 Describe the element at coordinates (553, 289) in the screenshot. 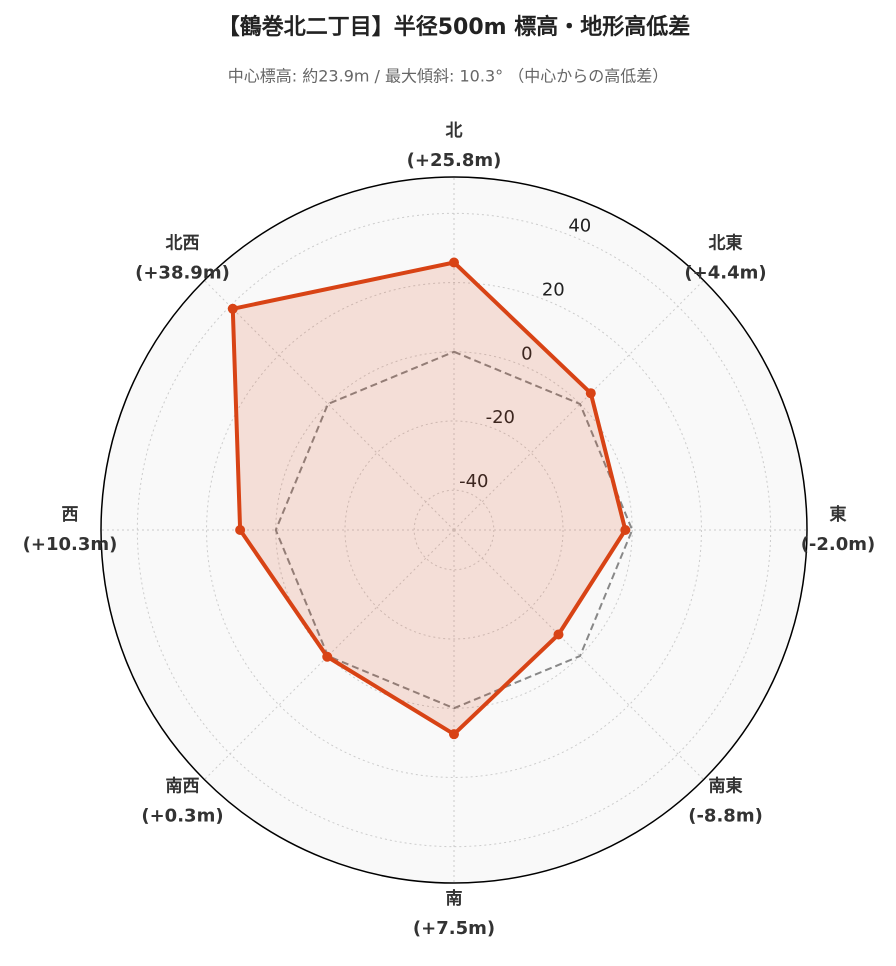

I see `radial-tick-label: 20` at that location.